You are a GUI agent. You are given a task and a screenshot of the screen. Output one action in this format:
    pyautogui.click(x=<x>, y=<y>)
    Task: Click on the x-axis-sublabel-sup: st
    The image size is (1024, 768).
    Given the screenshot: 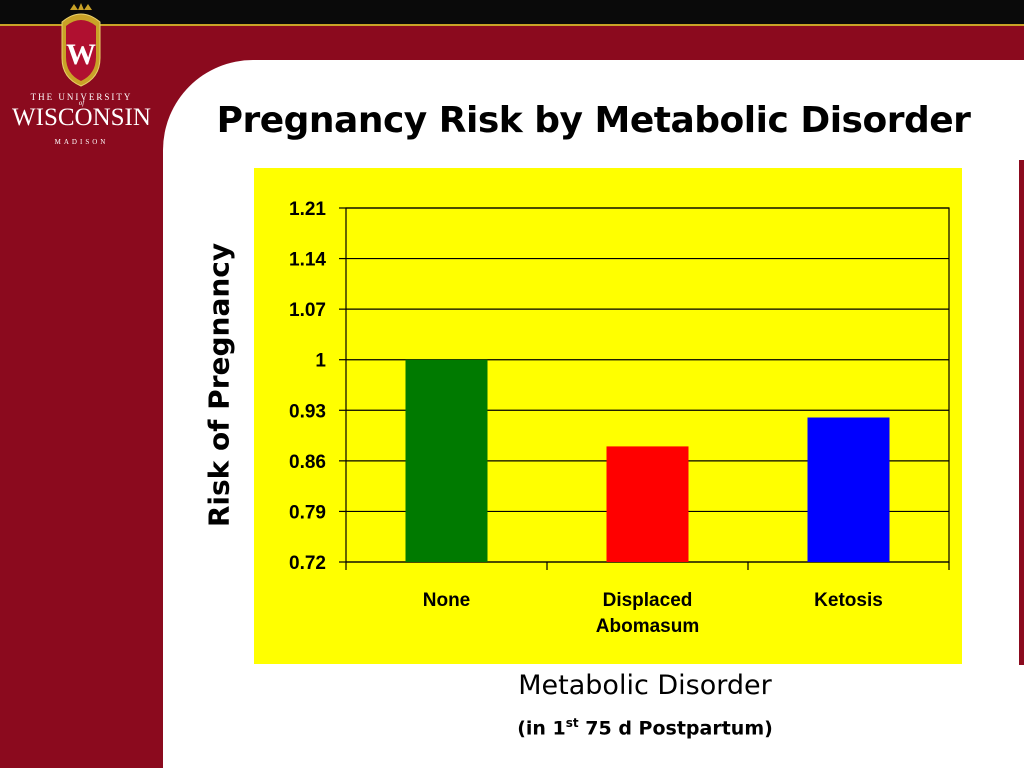 What is the action you would take?
    pyautogui.click(x=572, y=723)
    